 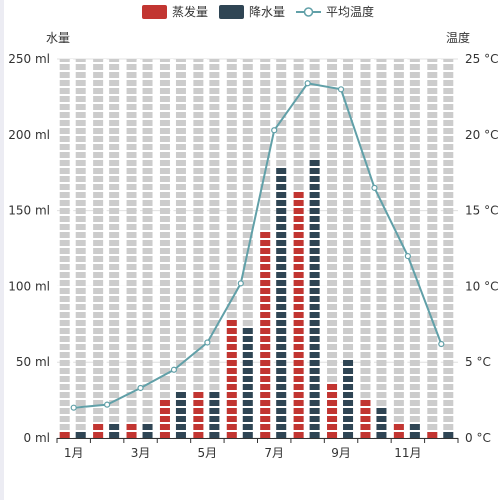 I want to click on left-tick-label: 200 ml, so click(x=29, y=135).